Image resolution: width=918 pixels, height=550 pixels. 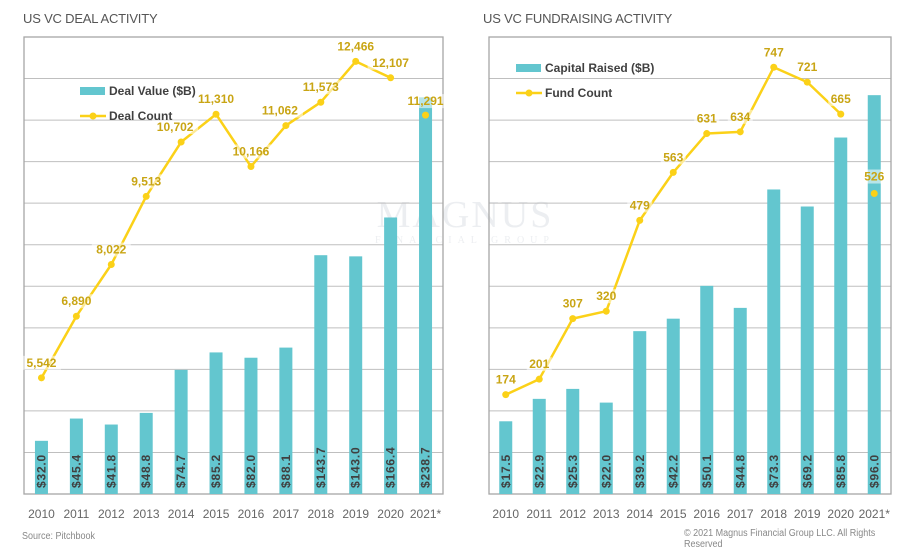 What do you see at coordinates (426, 467) in the screenshot?
I see `bar-value-label: $238.7` at bounding box center [426, 467].